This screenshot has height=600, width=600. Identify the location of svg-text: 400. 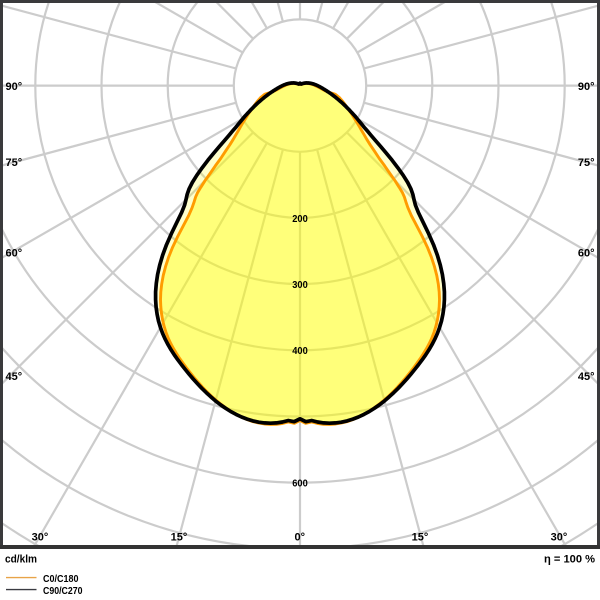
(300, 351).